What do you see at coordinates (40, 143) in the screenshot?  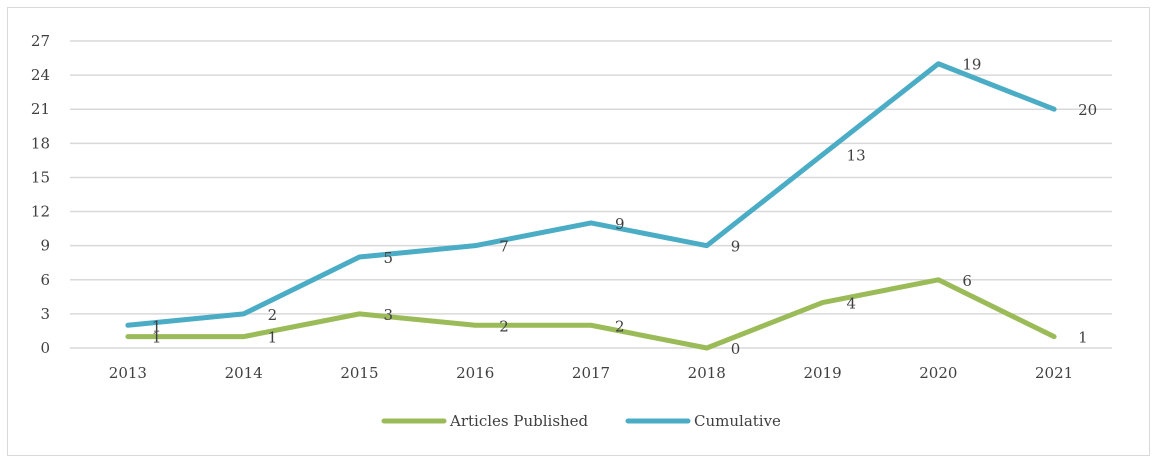 I see `y-tick-label: 18` at bounding box center [40, 143].